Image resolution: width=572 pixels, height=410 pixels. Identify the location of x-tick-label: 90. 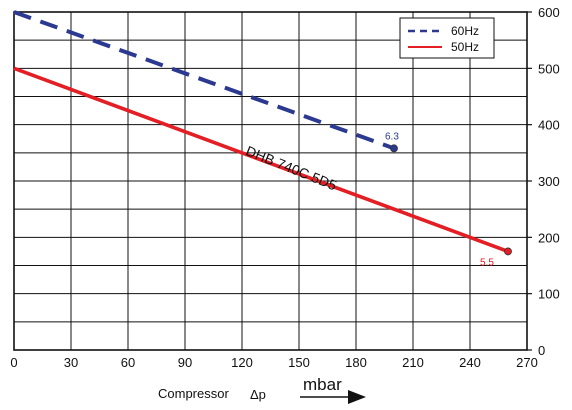
(185, 362).